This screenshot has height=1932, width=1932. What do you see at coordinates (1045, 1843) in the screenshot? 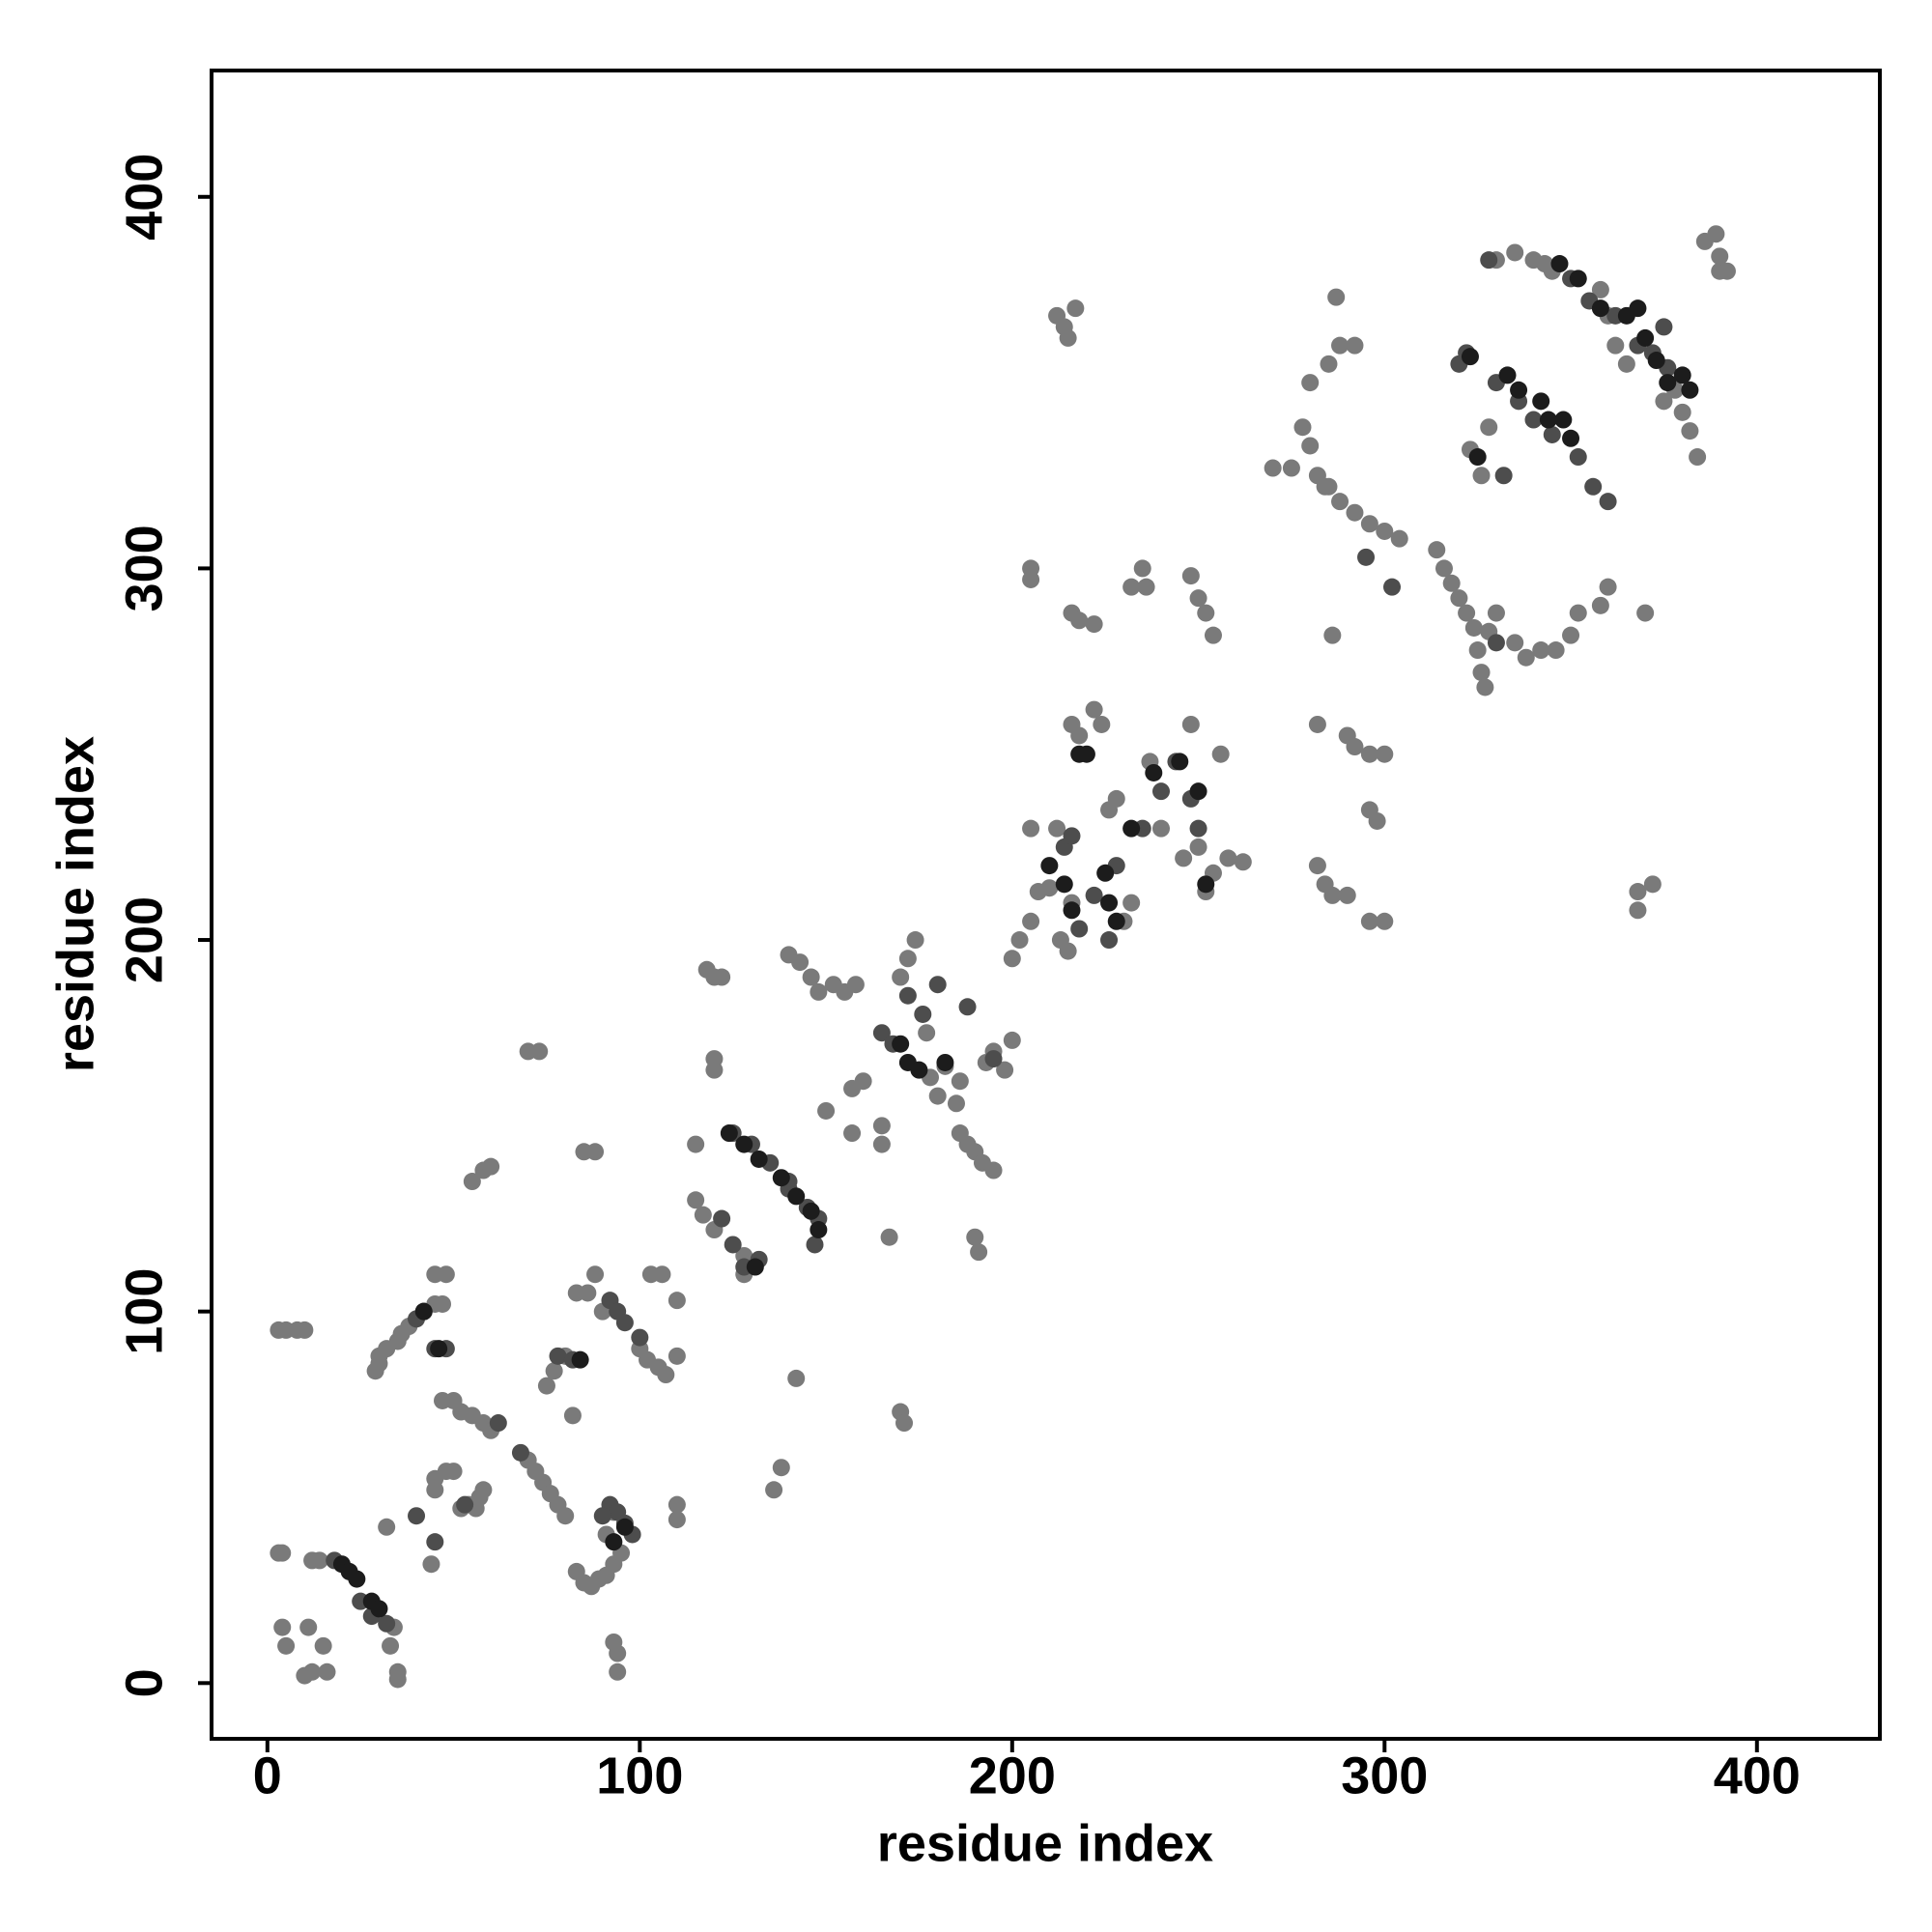
I see `x-axis-label: residue index` at bounding box center [1045, 1843].